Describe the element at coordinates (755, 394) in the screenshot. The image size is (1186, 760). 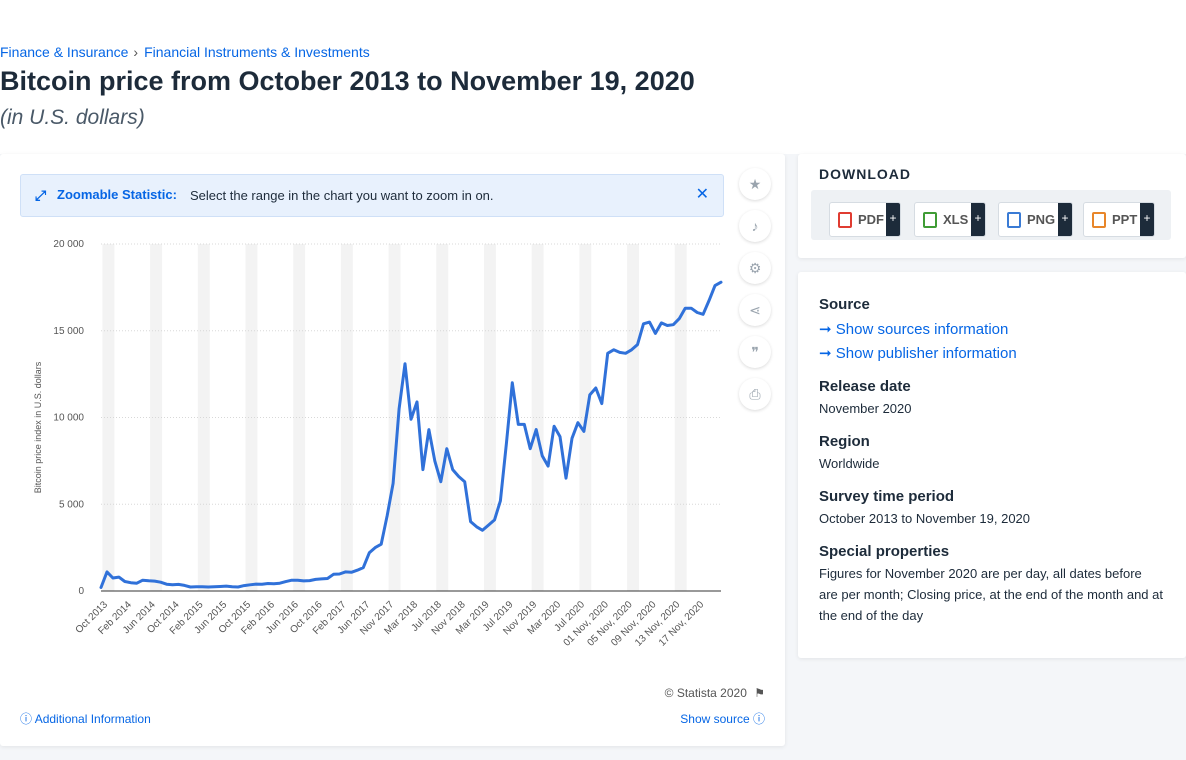
I see `print-icon: ⎙` at that location.